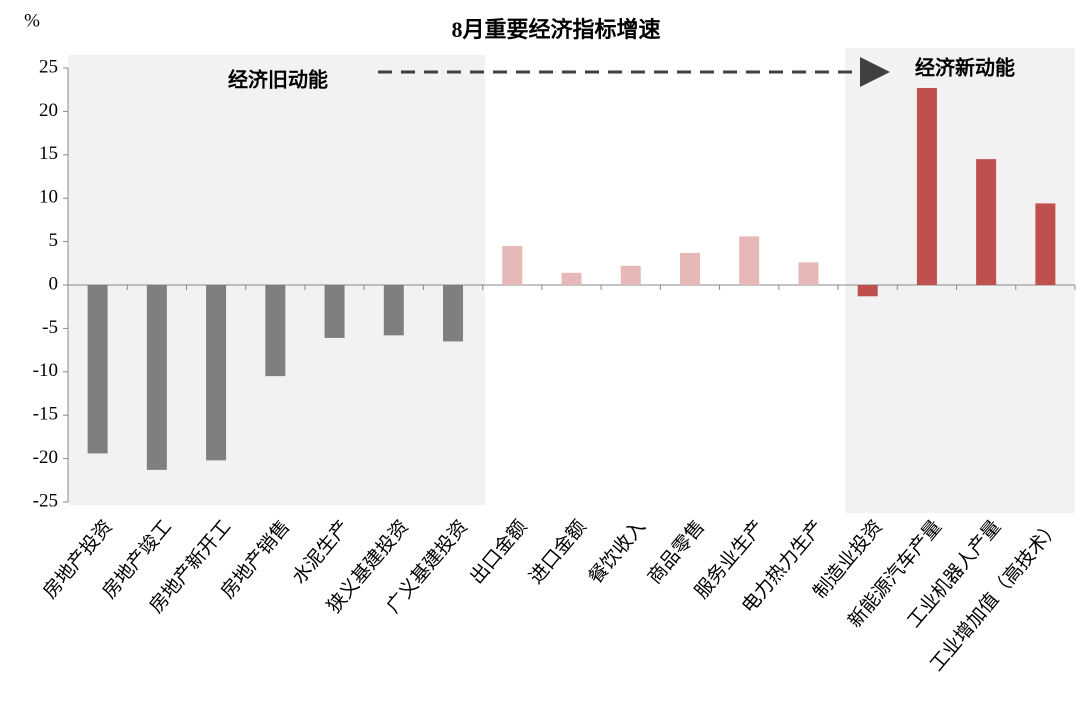  I want to click on y-tick-label: 5, so click(54, 240).